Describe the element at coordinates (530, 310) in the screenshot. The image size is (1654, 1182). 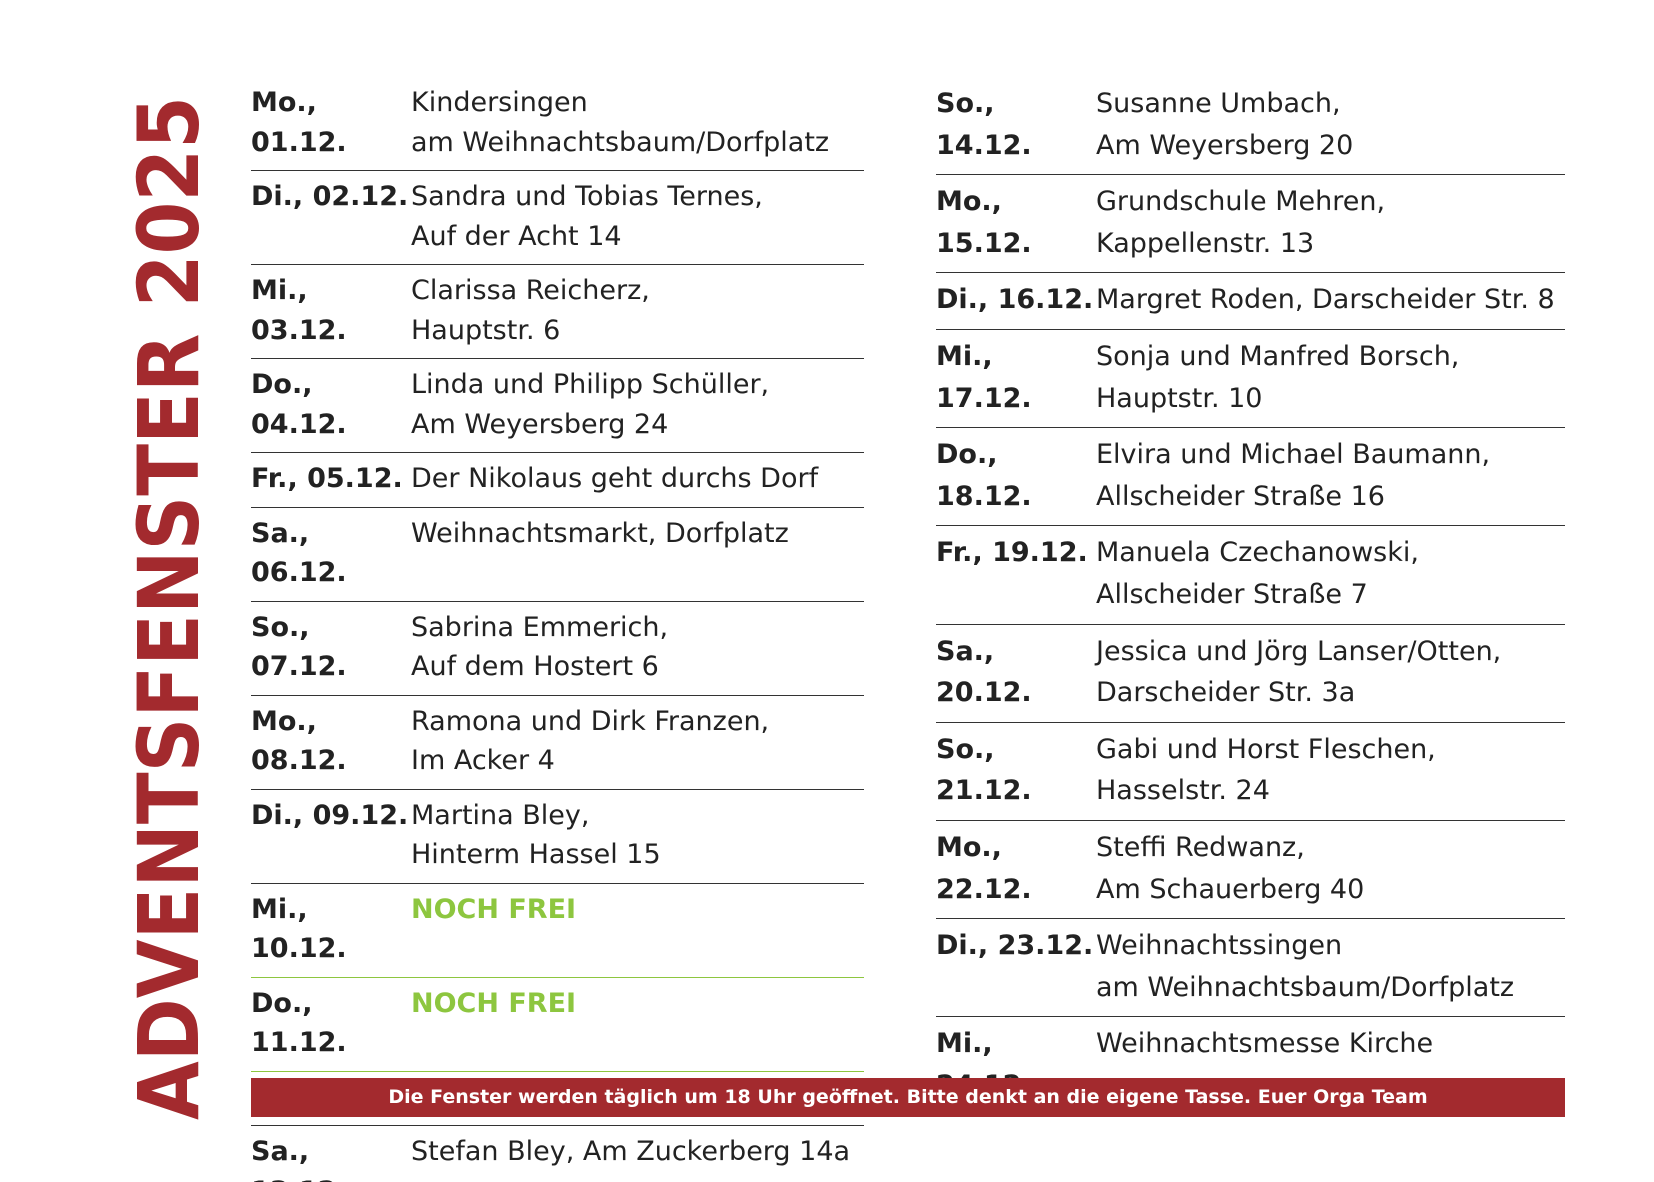
I see `entry-text: Clarissa Reicherz, Hauptstr. 6` at that location.